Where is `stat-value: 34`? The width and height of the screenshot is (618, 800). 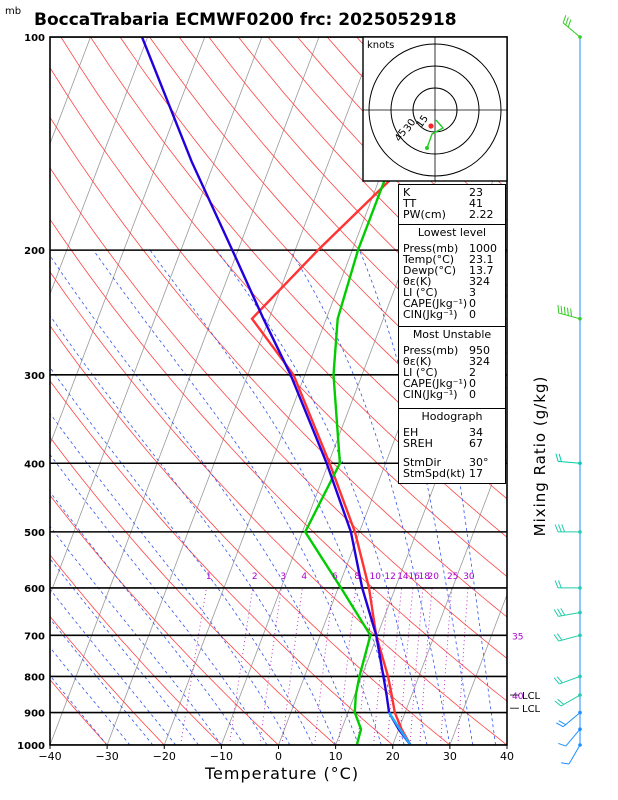 stat-value: 34 is located at coordinates (476, 432).